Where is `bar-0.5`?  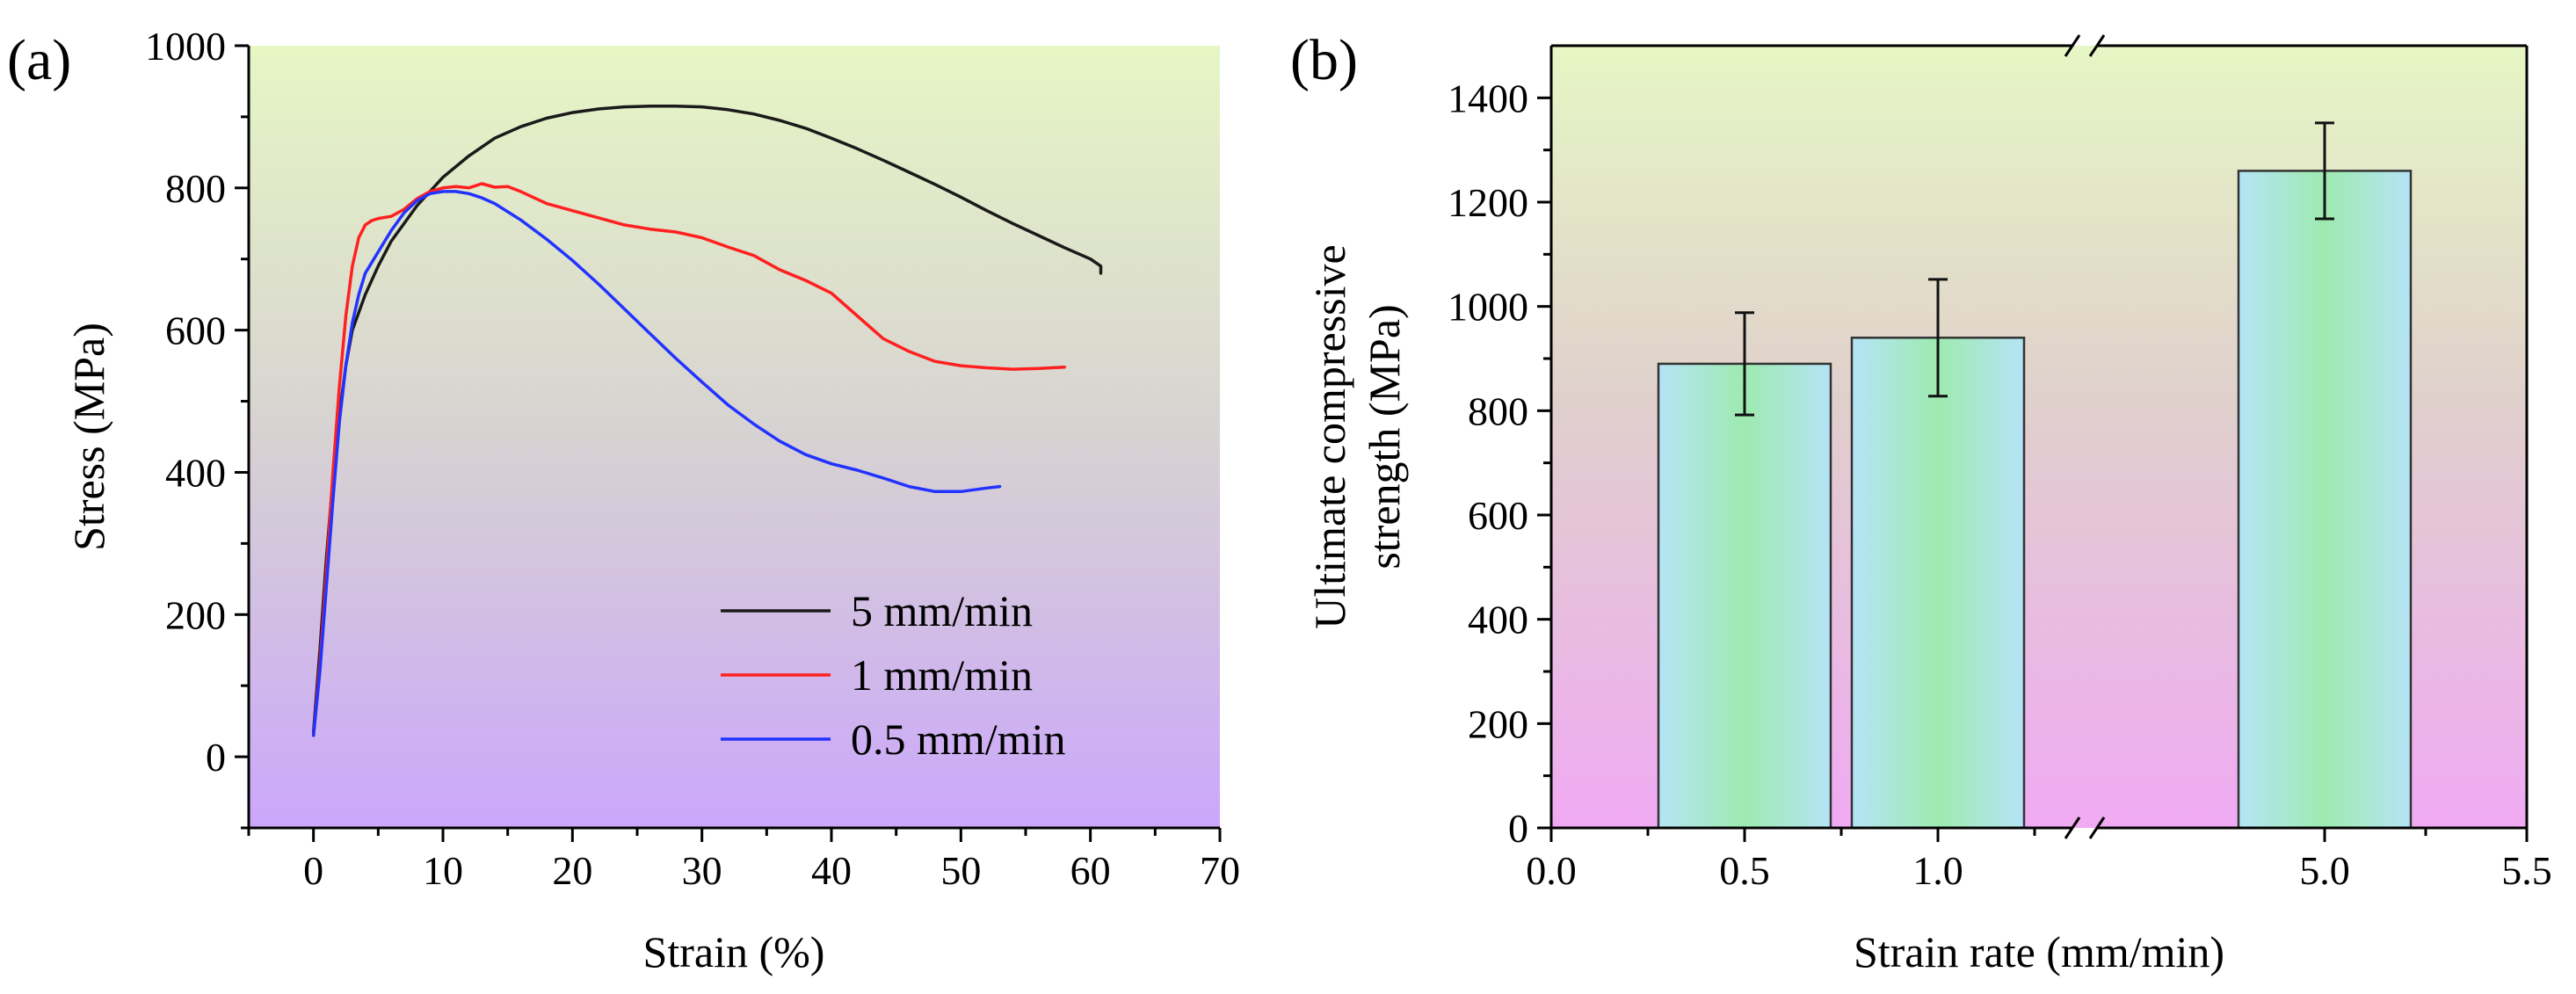 bar-0.5 is located at coordinates (1744, 596).